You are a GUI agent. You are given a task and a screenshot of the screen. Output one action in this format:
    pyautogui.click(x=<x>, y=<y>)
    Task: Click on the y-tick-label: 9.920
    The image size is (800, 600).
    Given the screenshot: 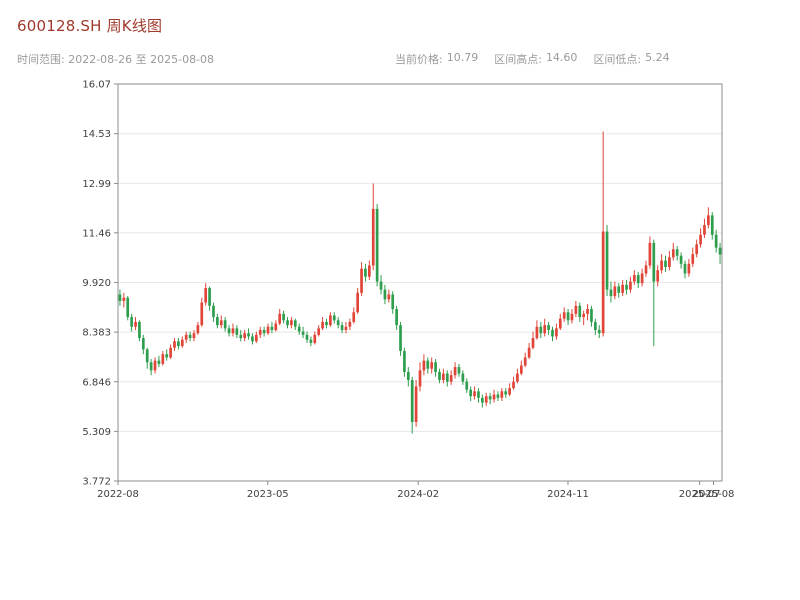 What is the action you would take?
    pyautogui.click(x=96, y=283)
    